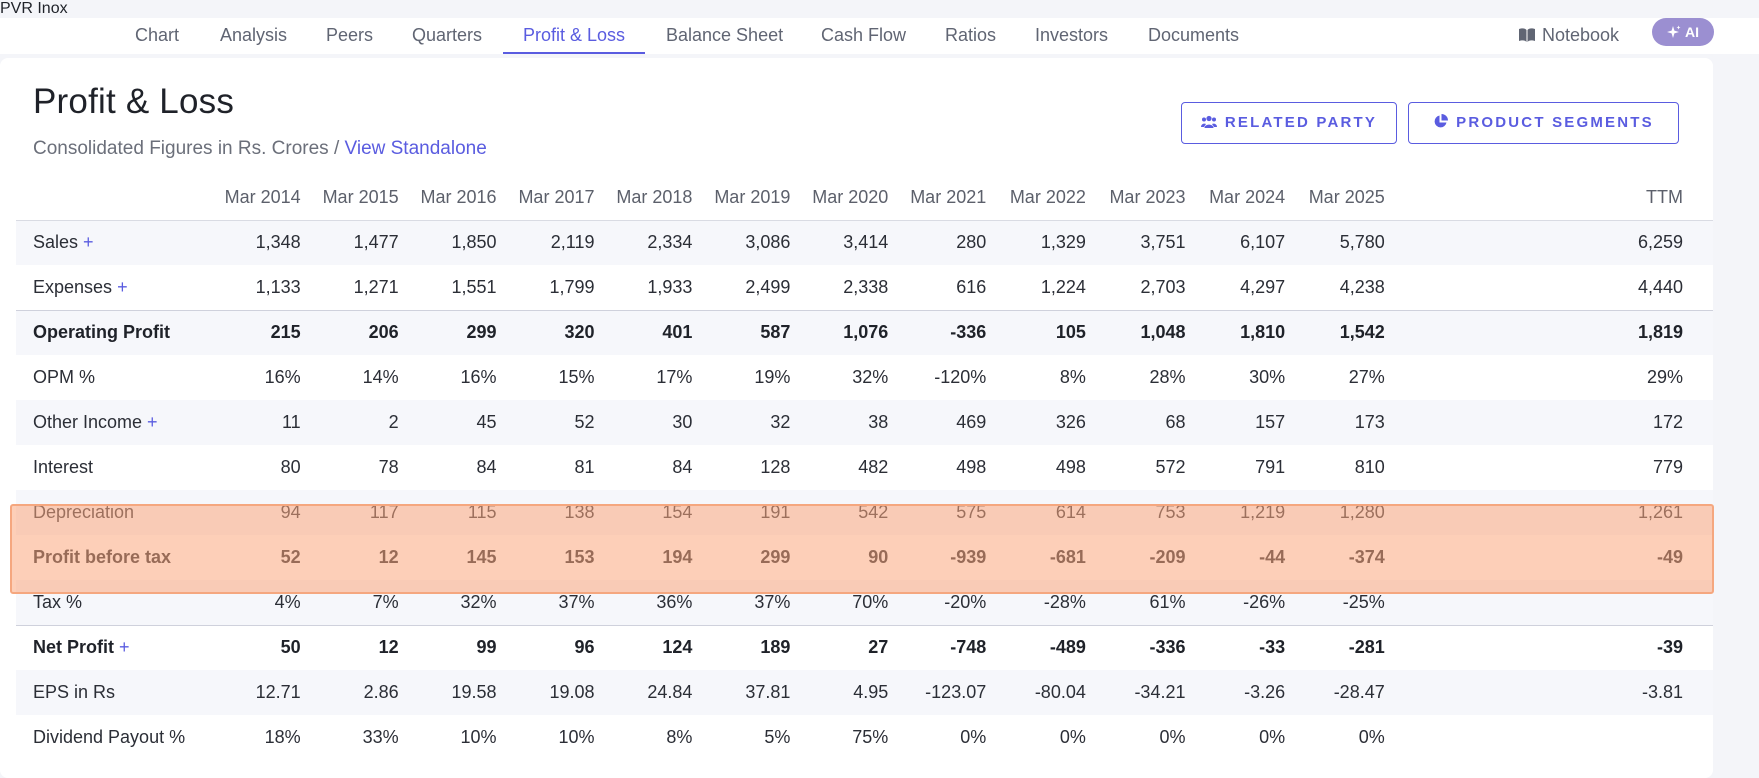 Image resolution: width=1759 pixels, height=778 pixels. What do you see at coordinates (725, 35) in the screenshot?
I see `tab-balance-sheet: Balance Sheet` at bounding box center [725, 35].